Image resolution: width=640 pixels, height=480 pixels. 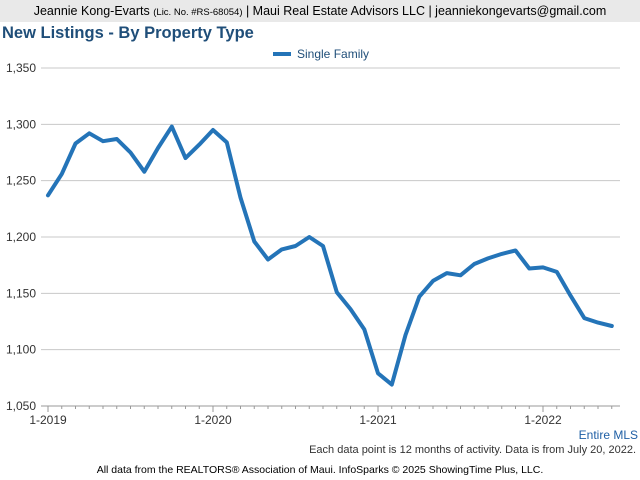 I want to click on y-tick-label: 1,150, so click(x=21, y=293).